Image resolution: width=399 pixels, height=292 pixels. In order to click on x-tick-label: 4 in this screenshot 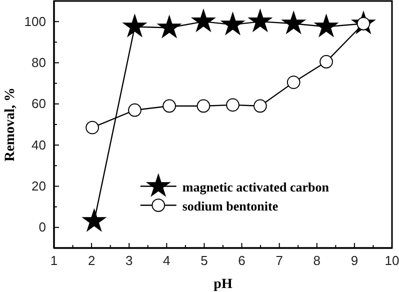, I will do `click(166, 260)`.